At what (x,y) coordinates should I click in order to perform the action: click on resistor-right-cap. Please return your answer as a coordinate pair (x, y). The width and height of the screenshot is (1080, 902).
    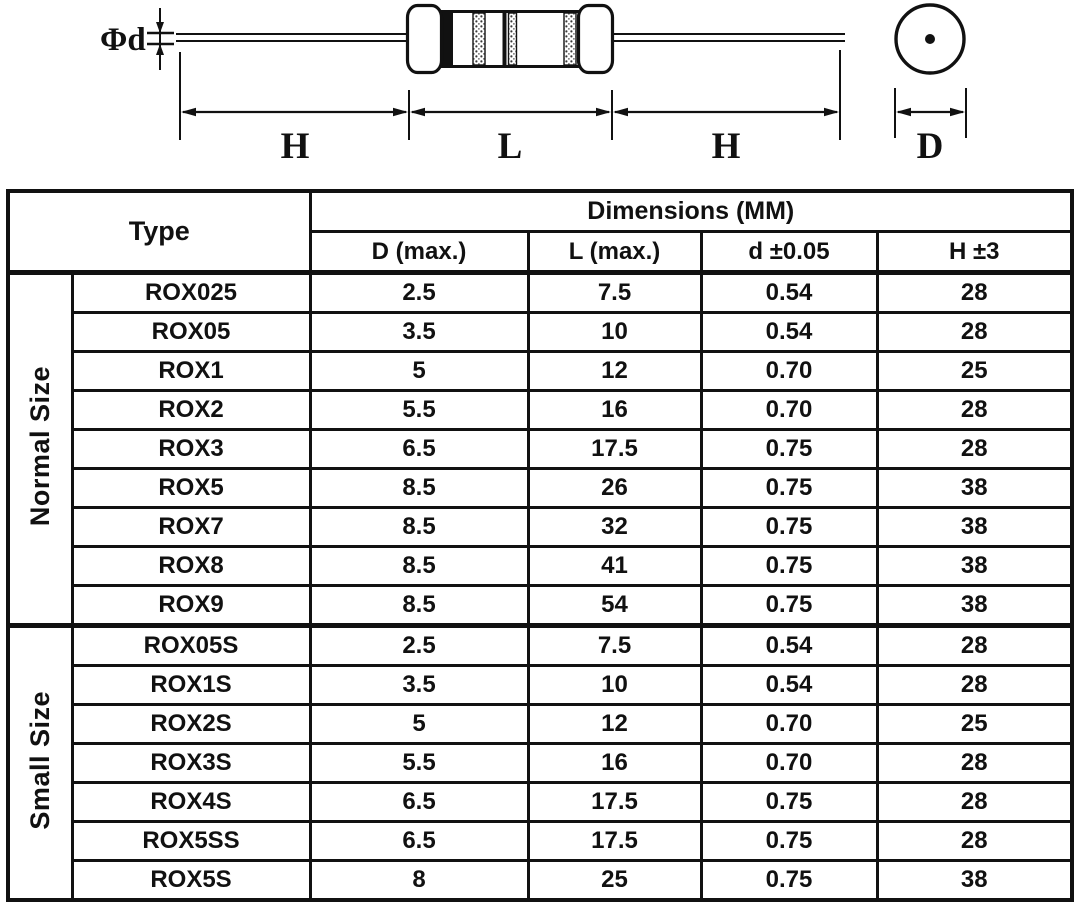
    Looking at the image, I should click on (595, 39).